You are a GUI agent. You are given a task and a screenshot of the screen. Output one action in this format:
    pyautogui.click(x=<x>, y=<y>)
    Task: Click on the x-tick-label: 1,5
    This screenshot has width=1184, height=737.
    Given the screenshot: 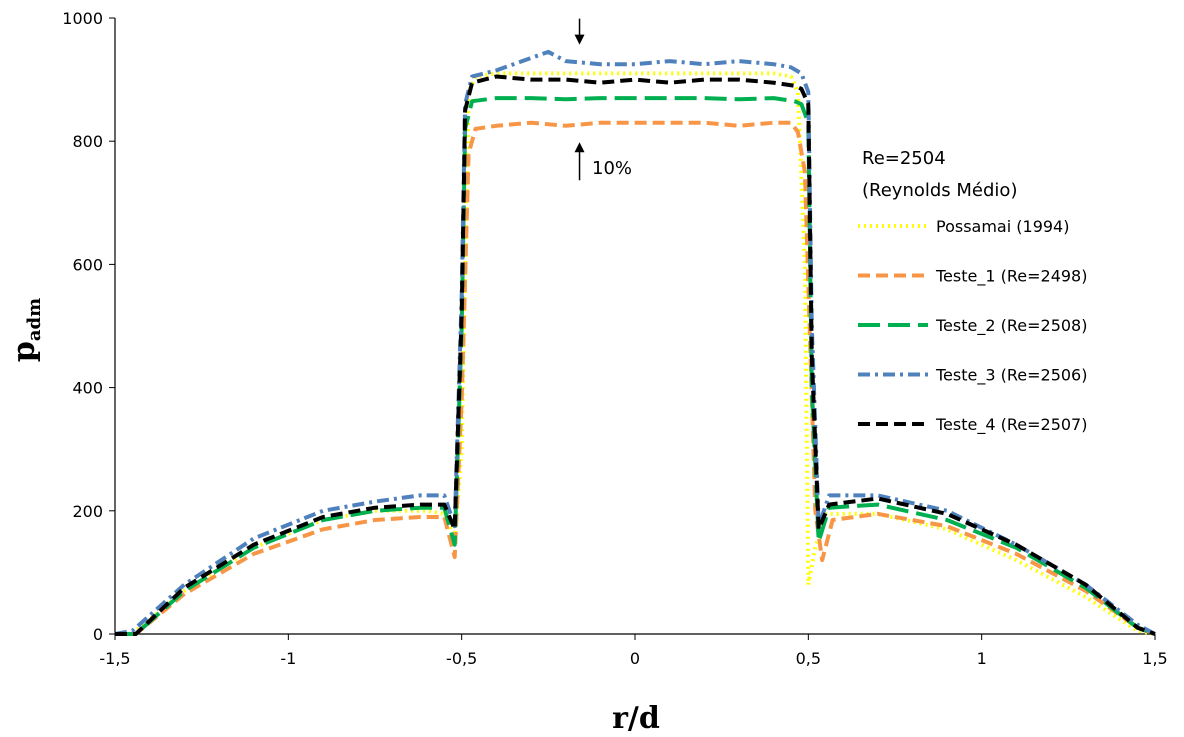 What is the action you would take?
    pyautogui.click(x=1154, y=658)
    